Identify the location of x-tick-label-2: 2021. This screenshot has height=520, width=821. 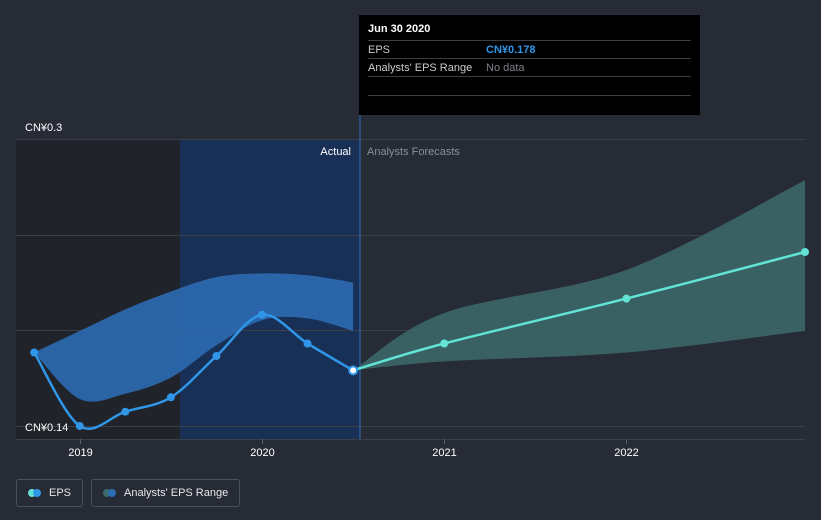
(444, 453).